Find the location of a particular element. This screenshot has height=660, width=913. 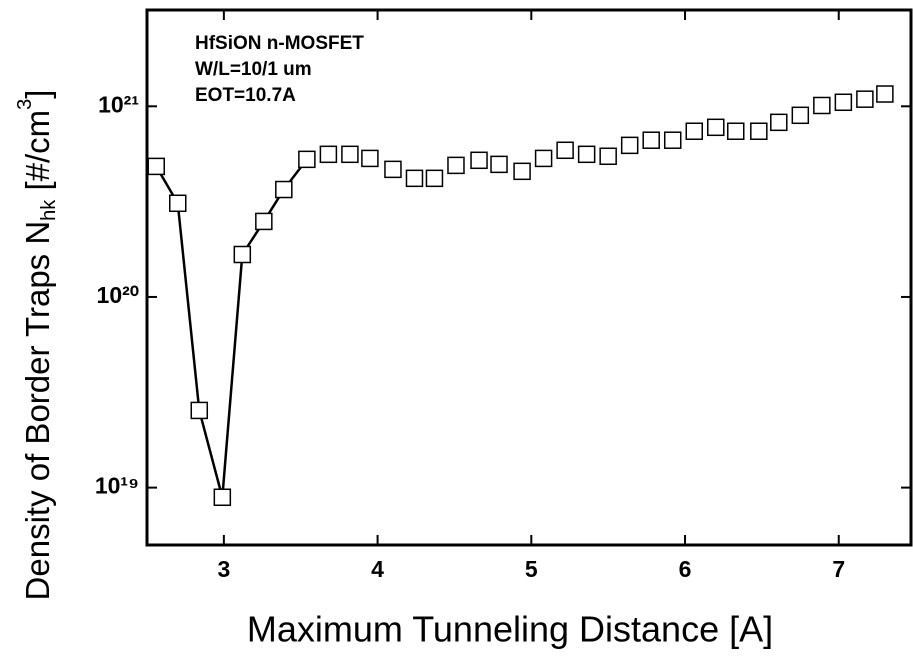

y-label-sup: 3 is located at coordinates (25, 104).